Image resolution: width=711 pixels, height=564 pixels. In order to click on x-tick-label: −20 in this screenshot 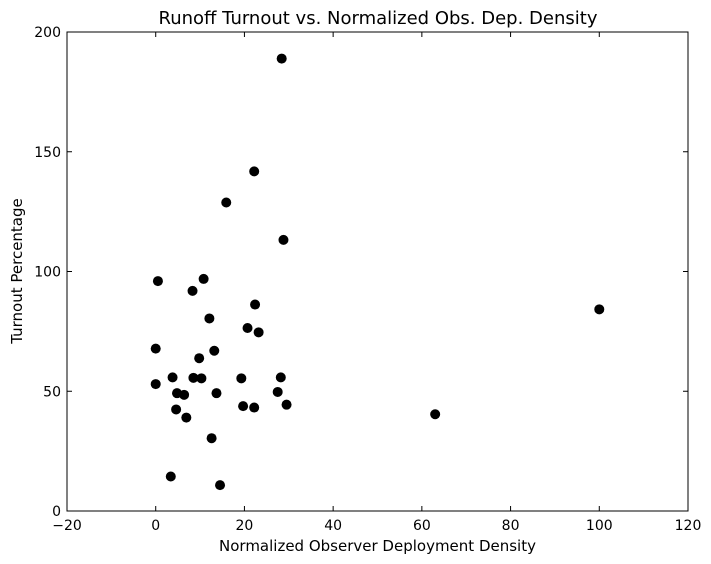, I will do `click(67, 526)`.